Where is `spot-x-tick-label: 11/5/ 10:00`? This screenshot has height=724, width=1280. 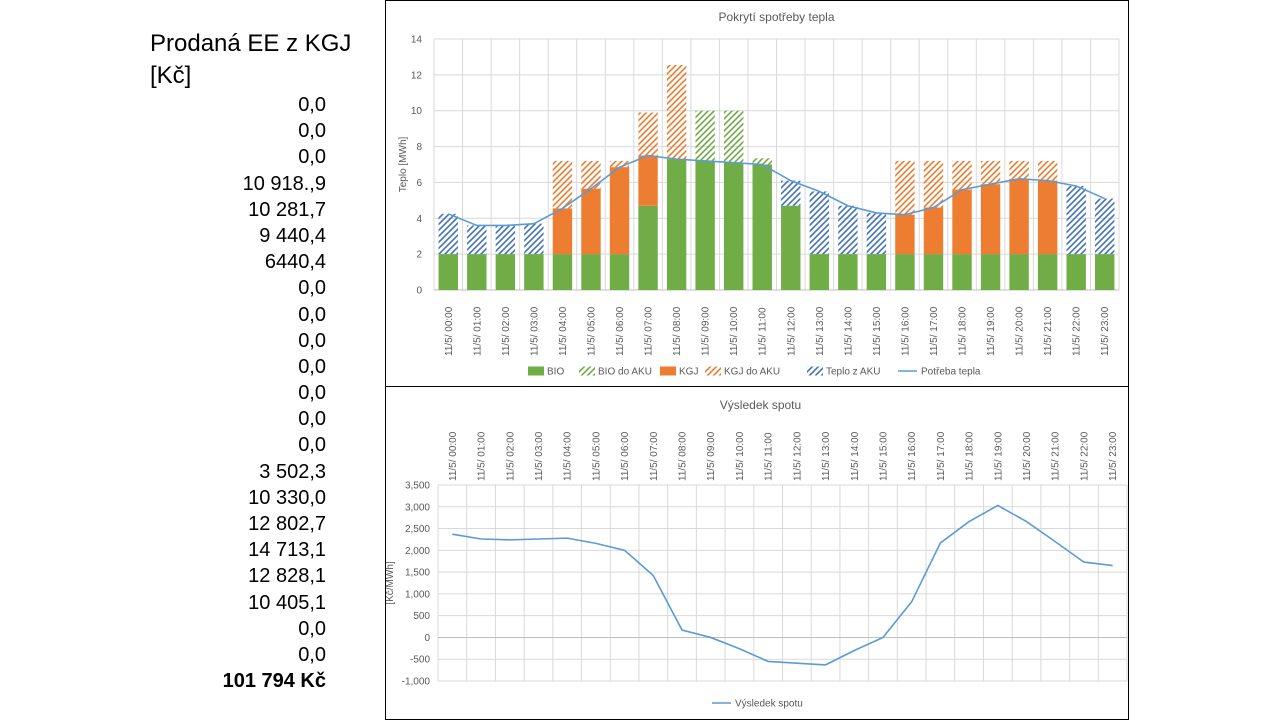
spot-x-tick-label: 11/5/ 10:00 is located at coordinates (740, 456).